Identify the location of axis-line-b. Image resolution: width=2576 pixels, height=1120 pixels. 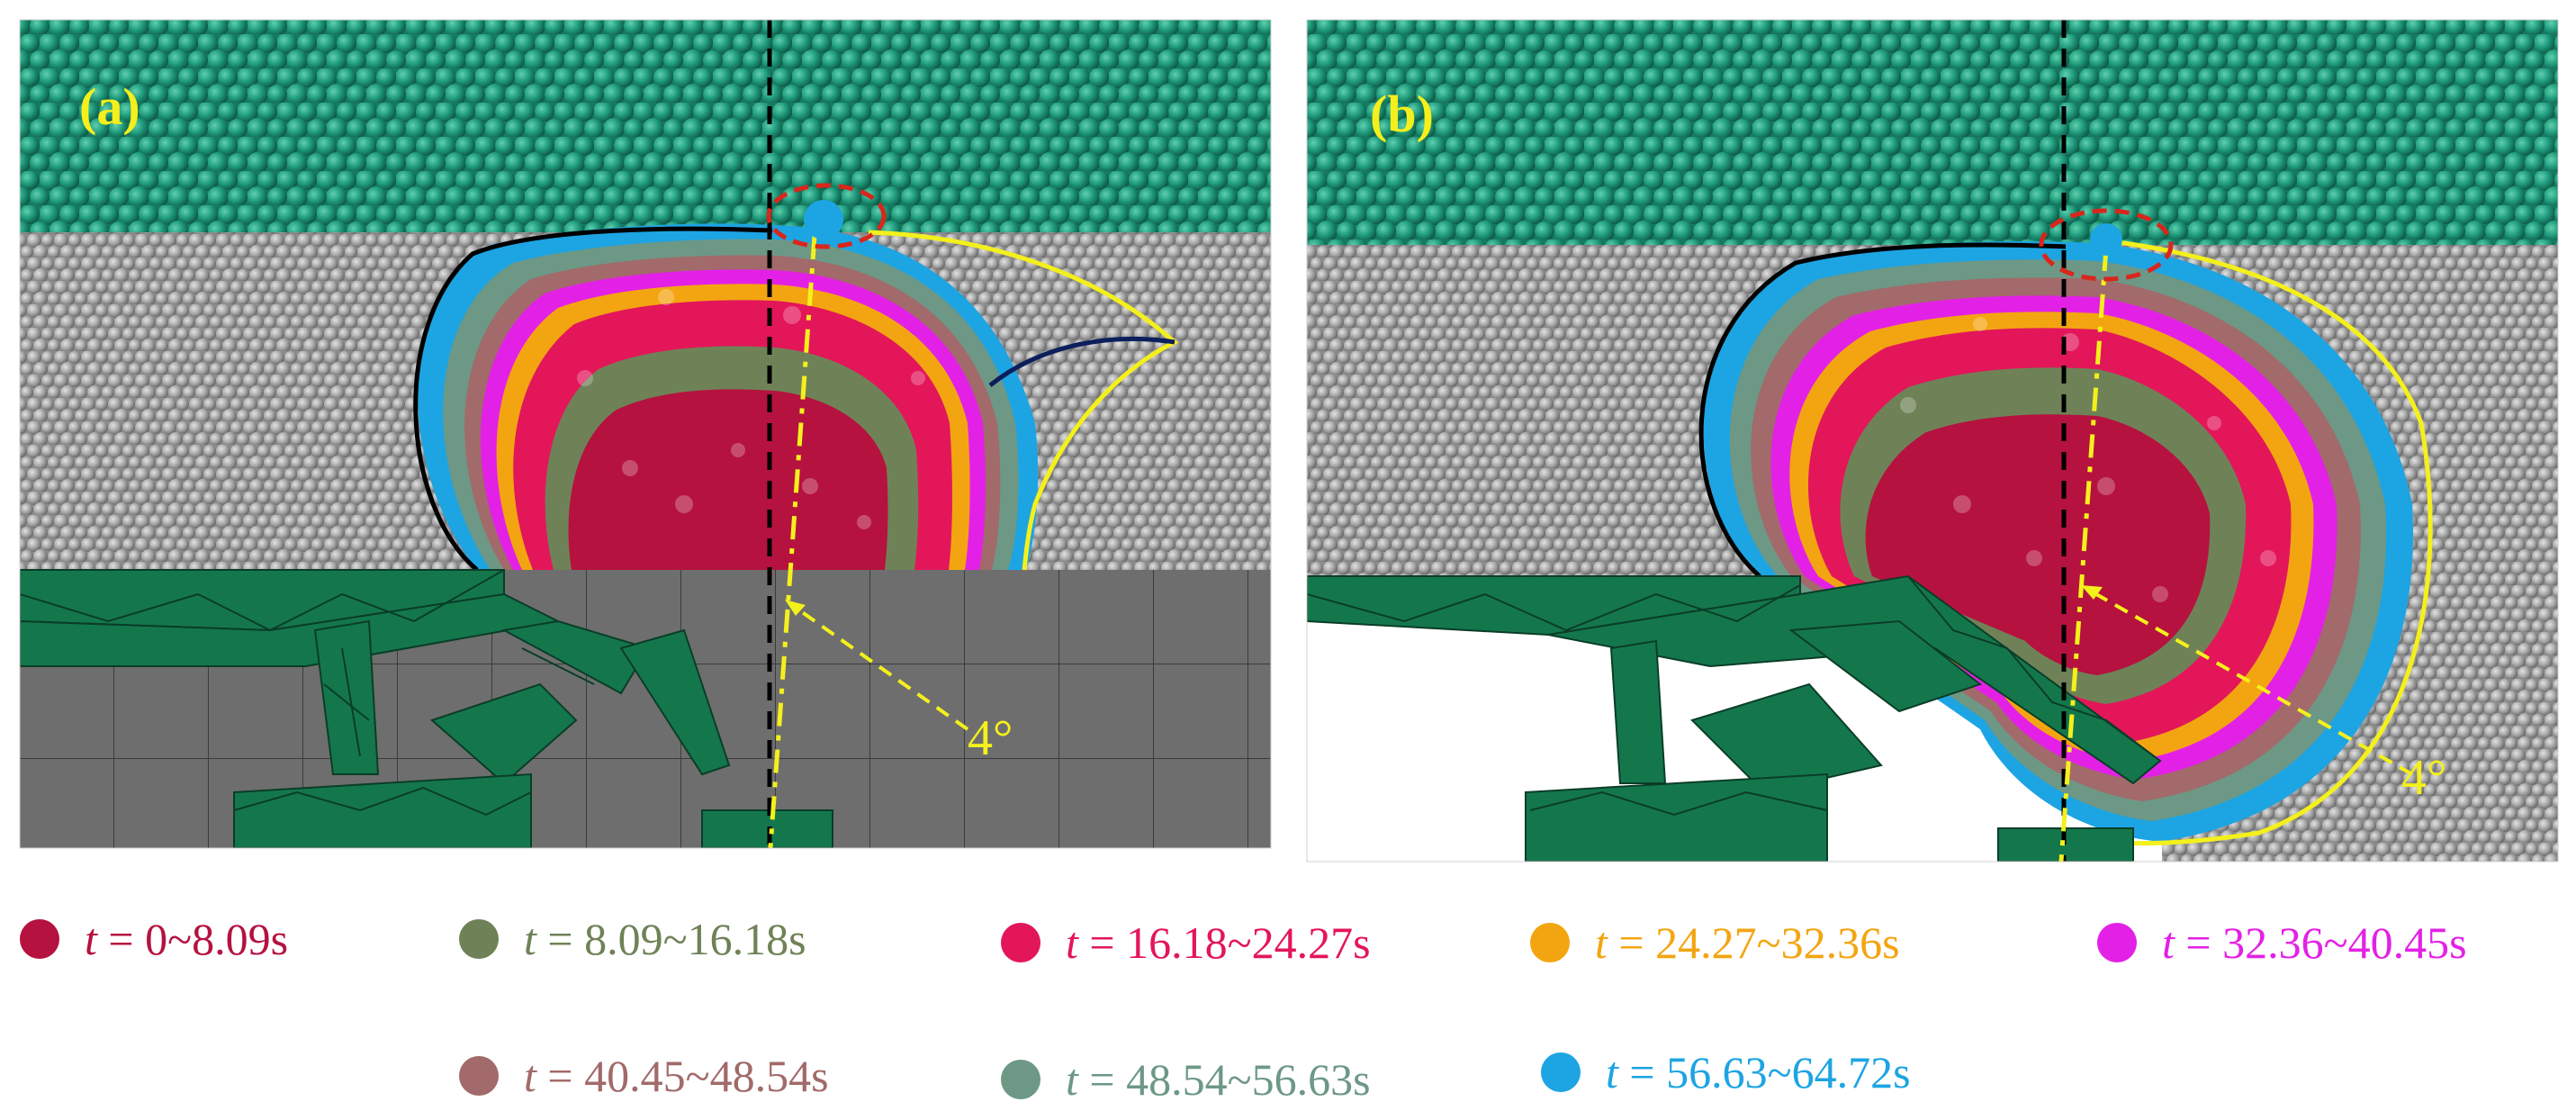
(2083, 554).